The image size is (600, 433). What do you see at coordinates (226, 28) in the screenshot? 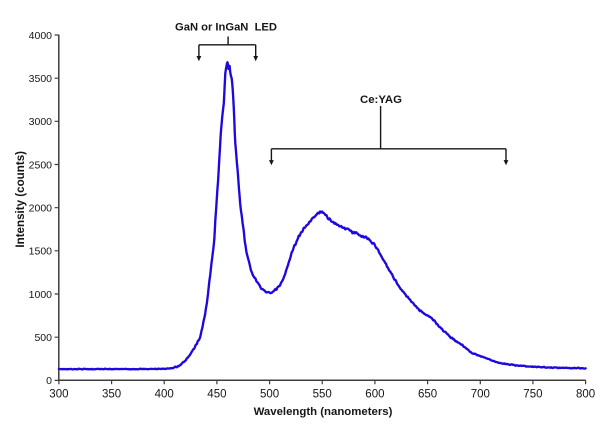
I see `svg-text: GaN or InGaN LED` at bounding box center [226, 28].